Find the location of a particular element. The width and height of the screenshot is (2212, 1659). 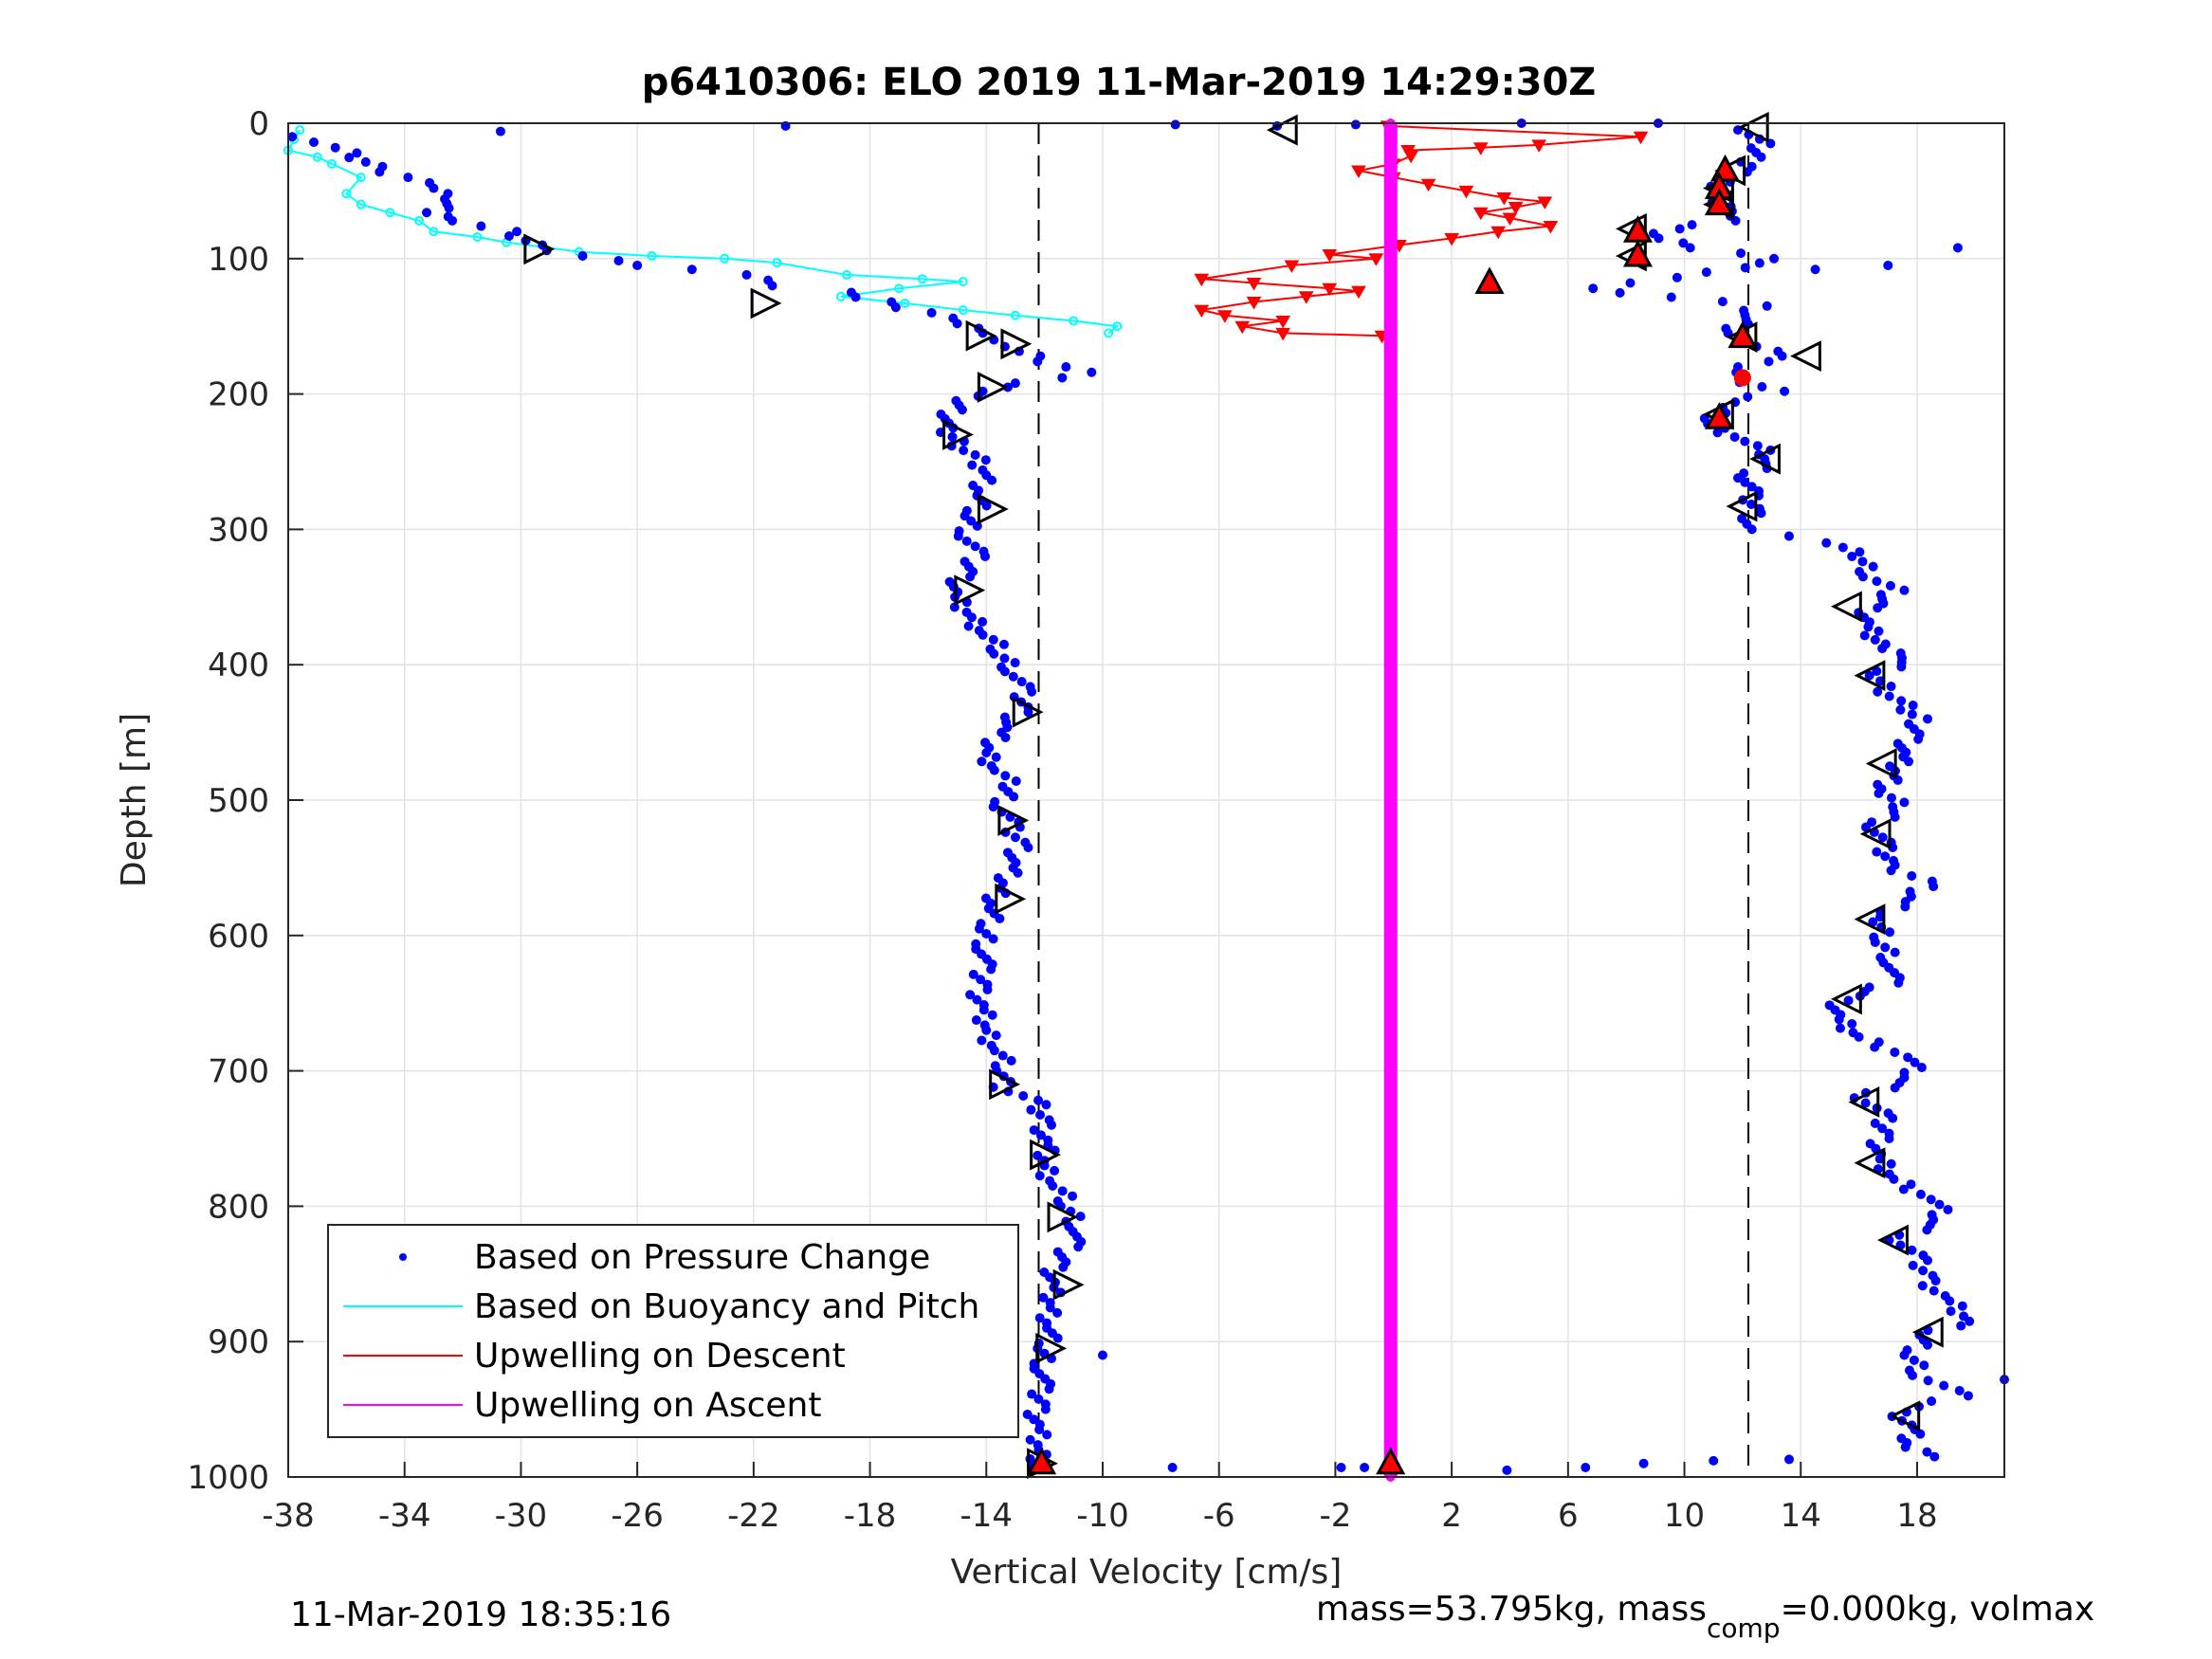

y-tick-label: 300 is located at coordinates (238, 530).